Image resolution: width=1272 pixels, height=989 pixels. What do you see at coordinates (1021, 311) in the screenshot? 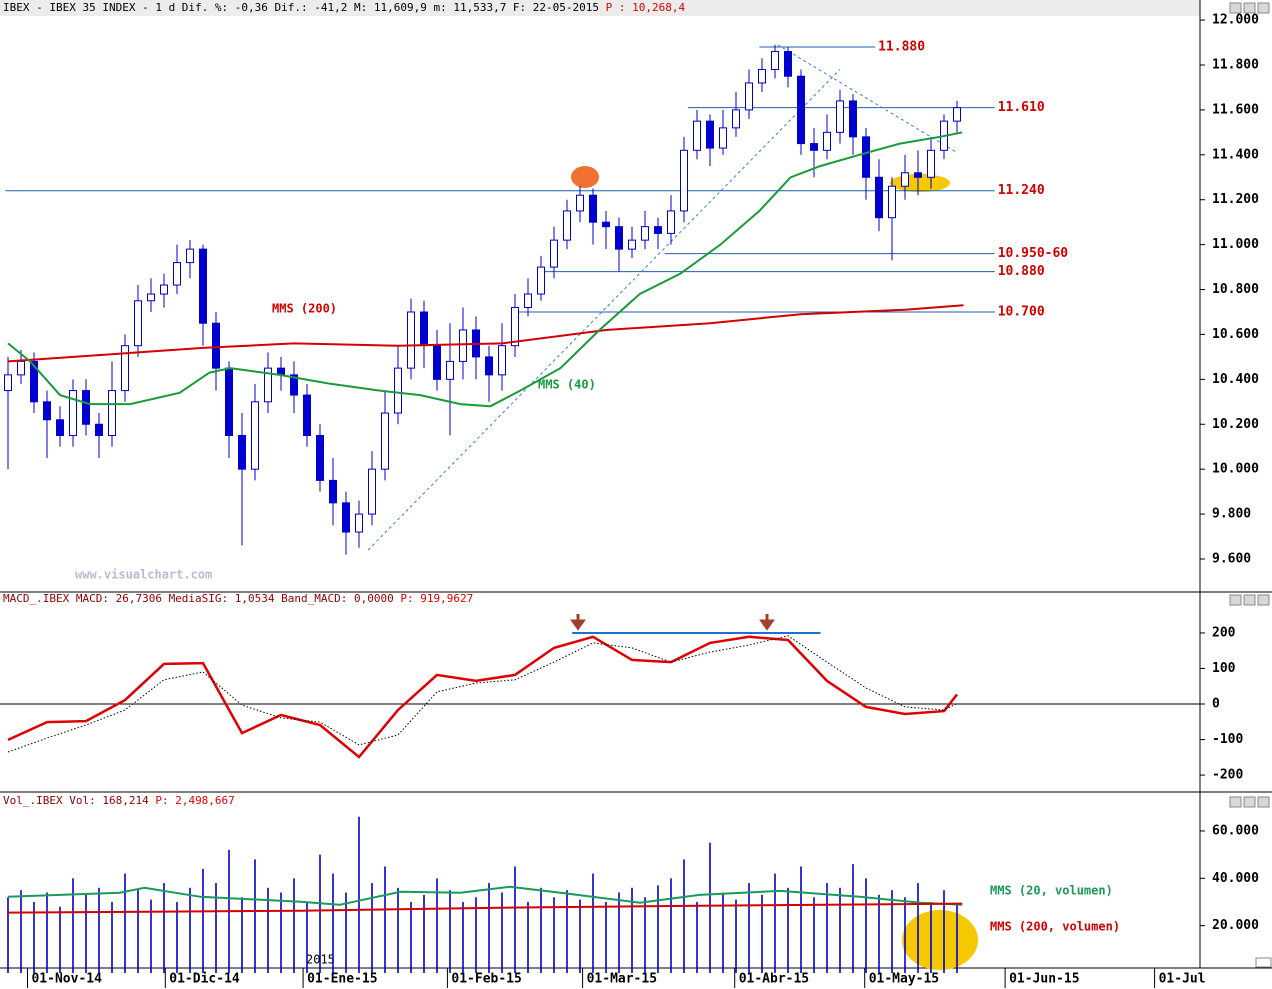
I see `level-label: 10.700` at bounding box center [1021, 311].